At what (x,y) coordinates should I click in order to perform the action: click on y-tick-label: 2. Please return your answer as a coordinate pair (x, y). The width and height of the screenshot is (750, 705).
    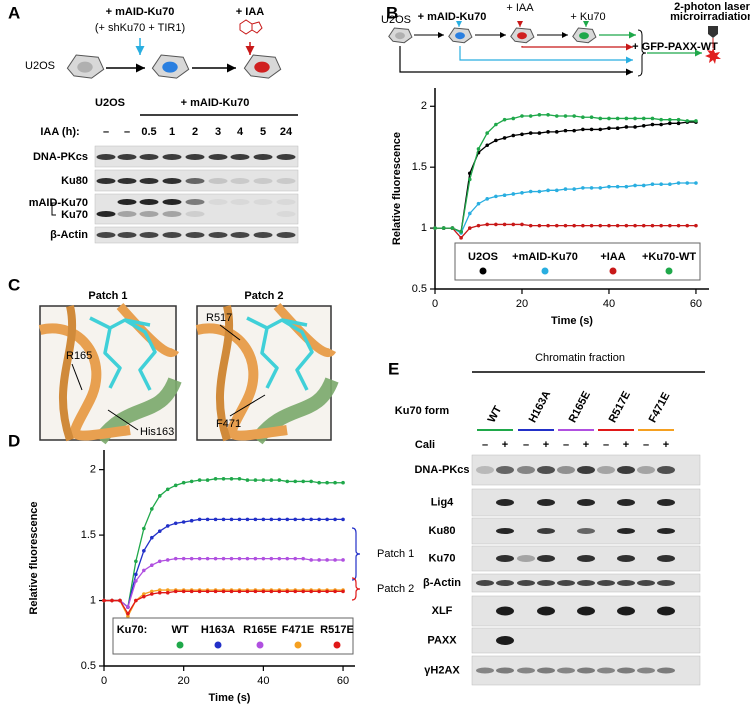
    Looking at the image, I should click on (93, 470).